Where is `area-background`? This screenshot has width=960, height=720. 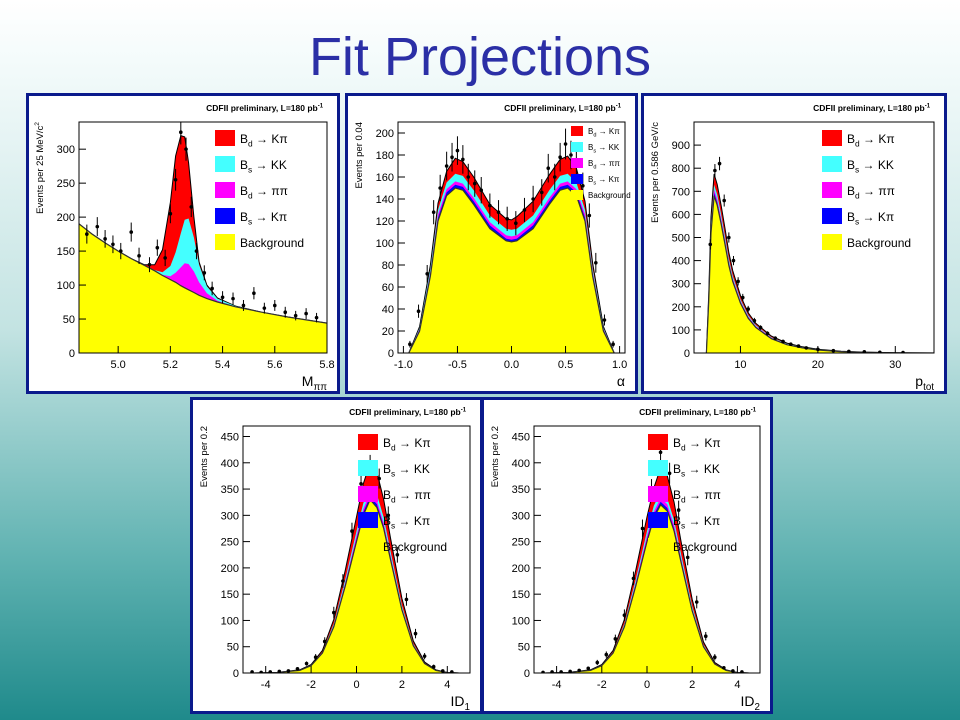
area-background is located at coordinates (511, 270).